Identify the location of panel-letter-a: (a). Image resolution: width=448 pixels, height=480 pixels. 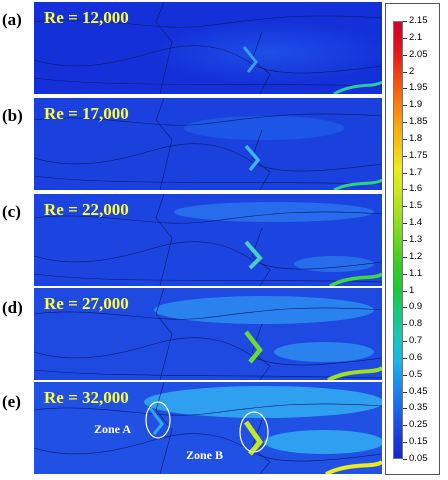
(12, 19).